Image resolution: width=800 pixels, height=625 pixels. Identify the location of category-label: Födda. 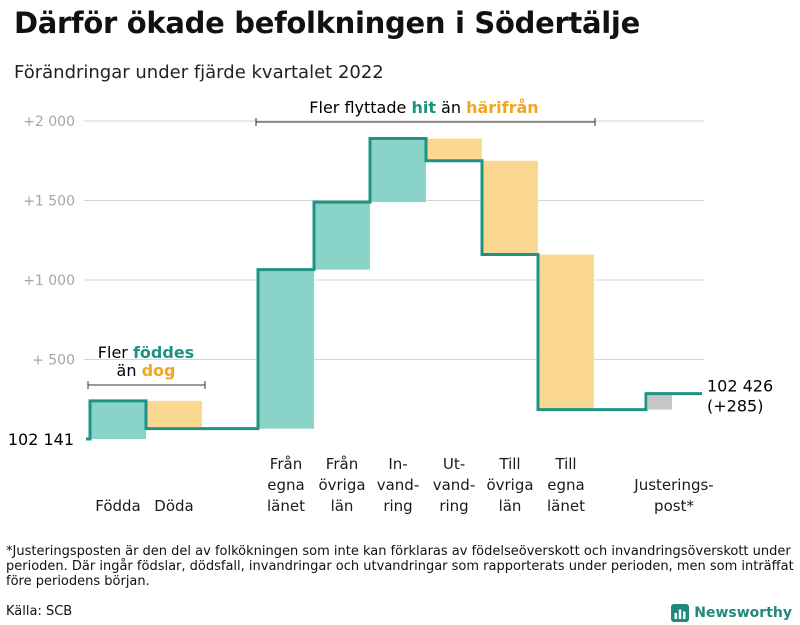
(118, 506).